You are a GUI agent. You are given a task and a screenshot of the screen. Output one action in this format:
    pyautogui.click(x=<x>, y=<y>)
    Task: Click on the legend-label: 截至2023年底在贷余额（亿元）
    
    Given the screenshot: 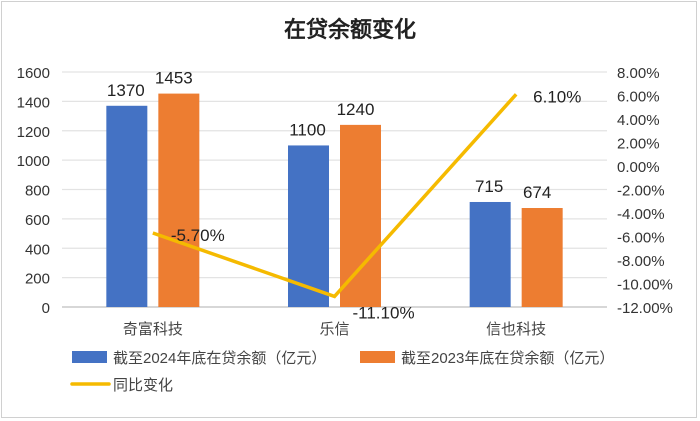 What is the action you would take?
    pyautogui.click(x=507, y=358)
    